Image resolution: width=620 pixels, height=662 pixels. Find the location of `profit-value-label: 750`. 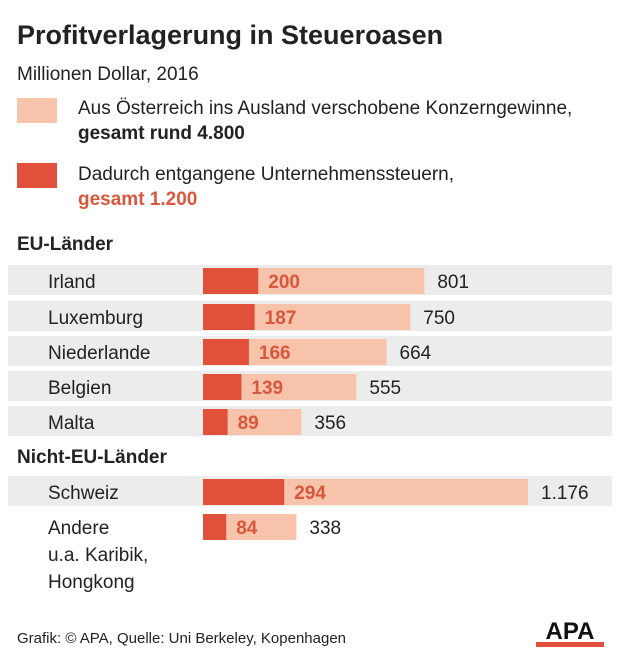

profit-value-label: 750 is located at coordinates (439, 318).